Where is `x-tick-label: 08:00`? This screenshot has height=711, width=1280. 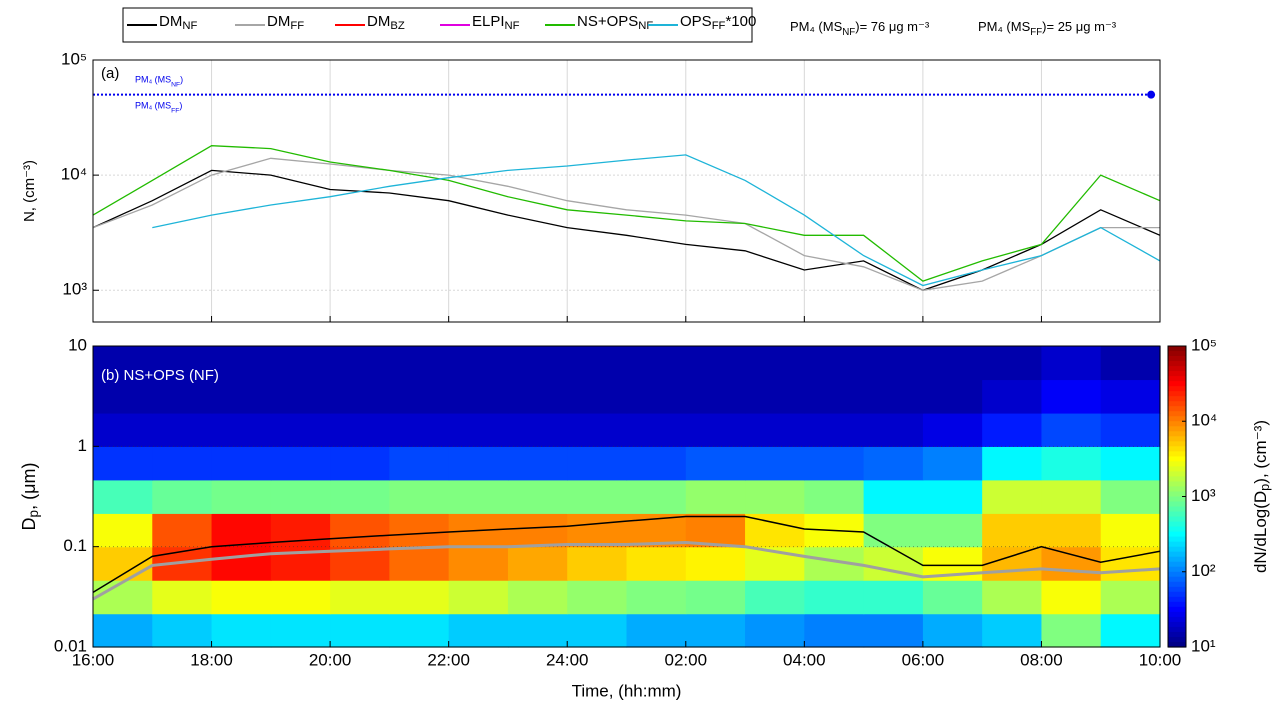
x-tick-label: 08:00 is located at coordinates (1041, 659).